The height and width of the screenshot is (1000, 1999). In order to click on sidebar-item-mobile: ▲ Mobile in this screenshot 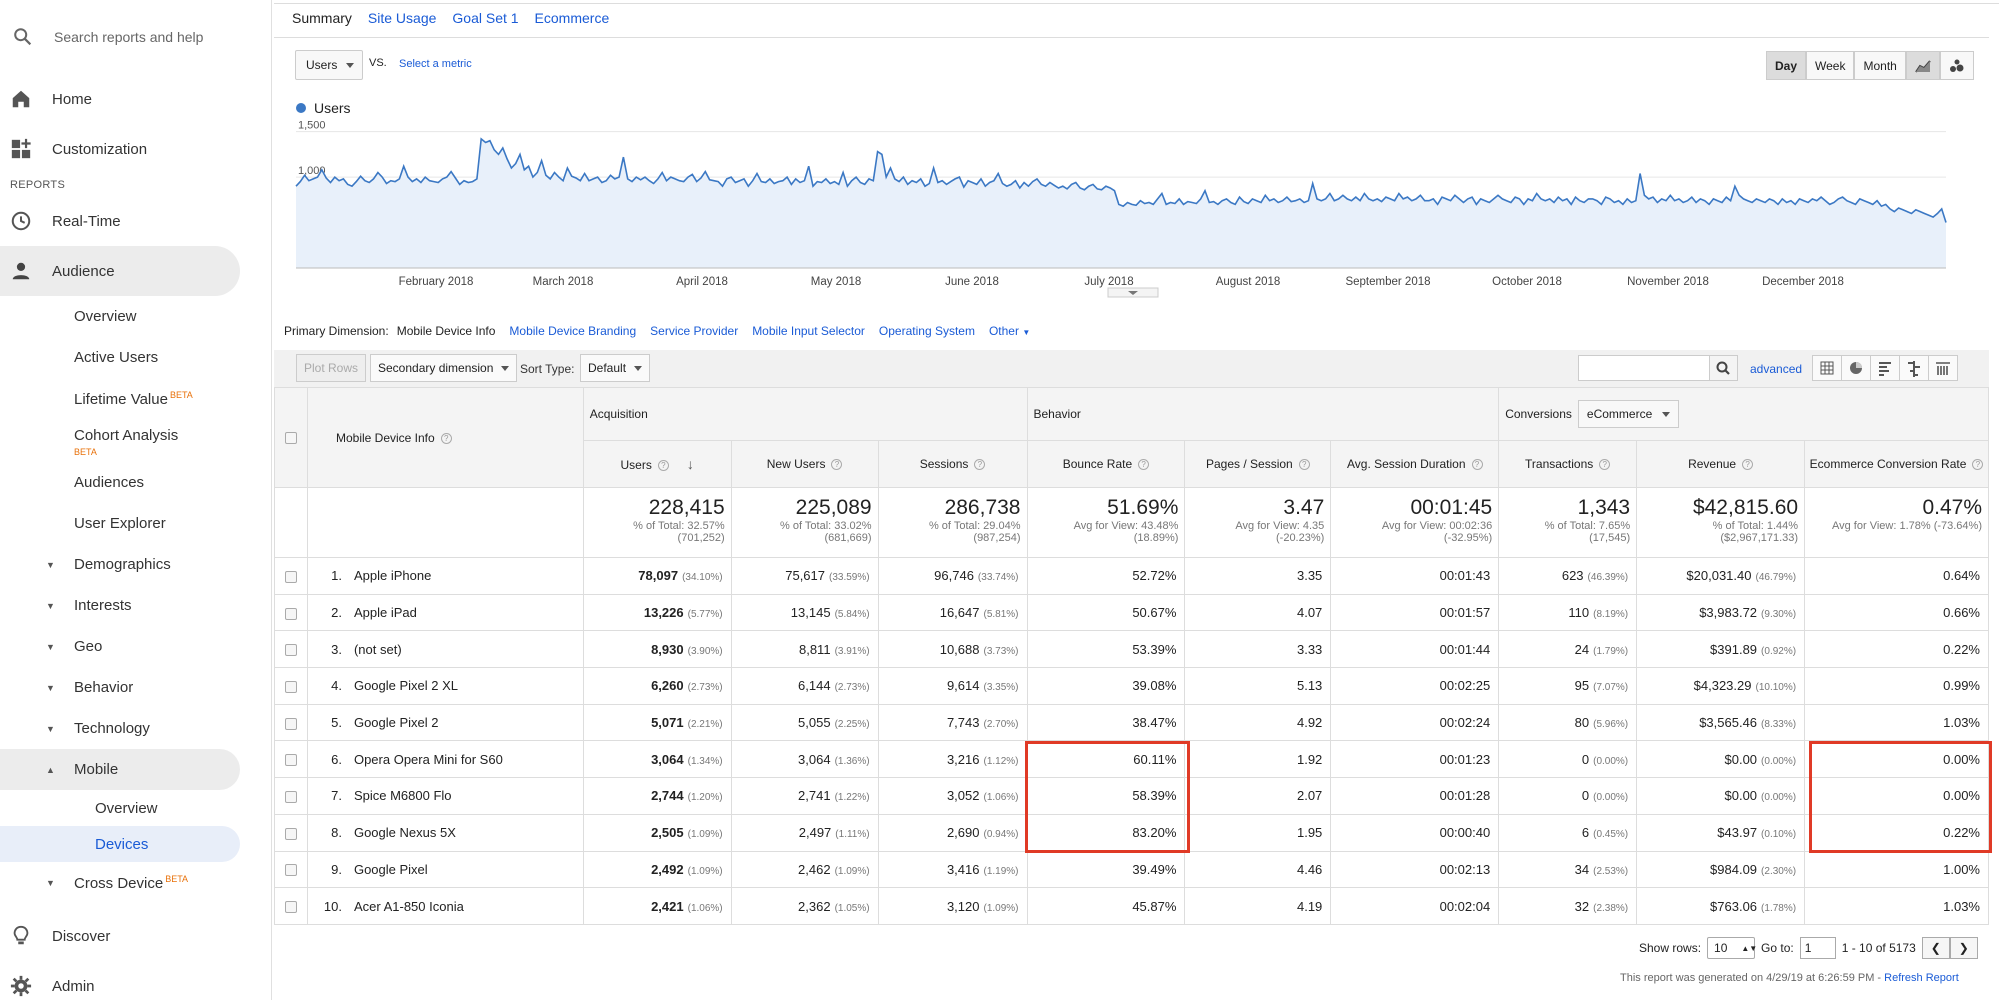, I will do `click(120, 769)`.